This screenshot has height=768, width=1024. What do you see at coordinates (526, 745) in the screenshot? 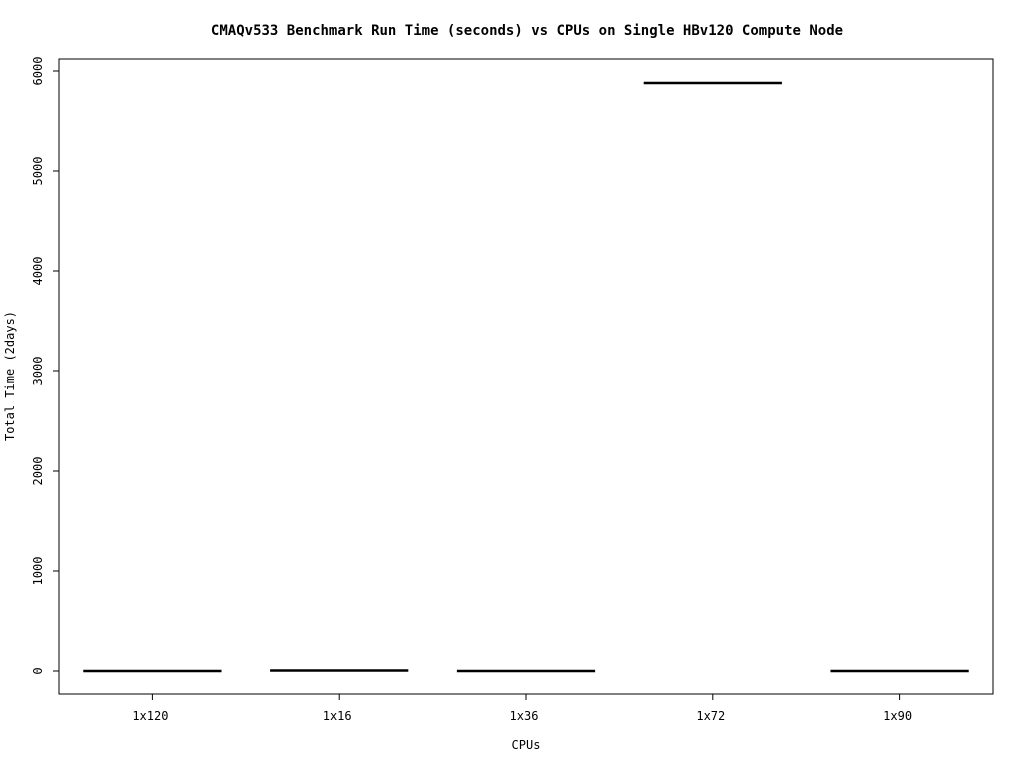
I see `x-axis-label: CPUs` at bounding box center [526, 745].